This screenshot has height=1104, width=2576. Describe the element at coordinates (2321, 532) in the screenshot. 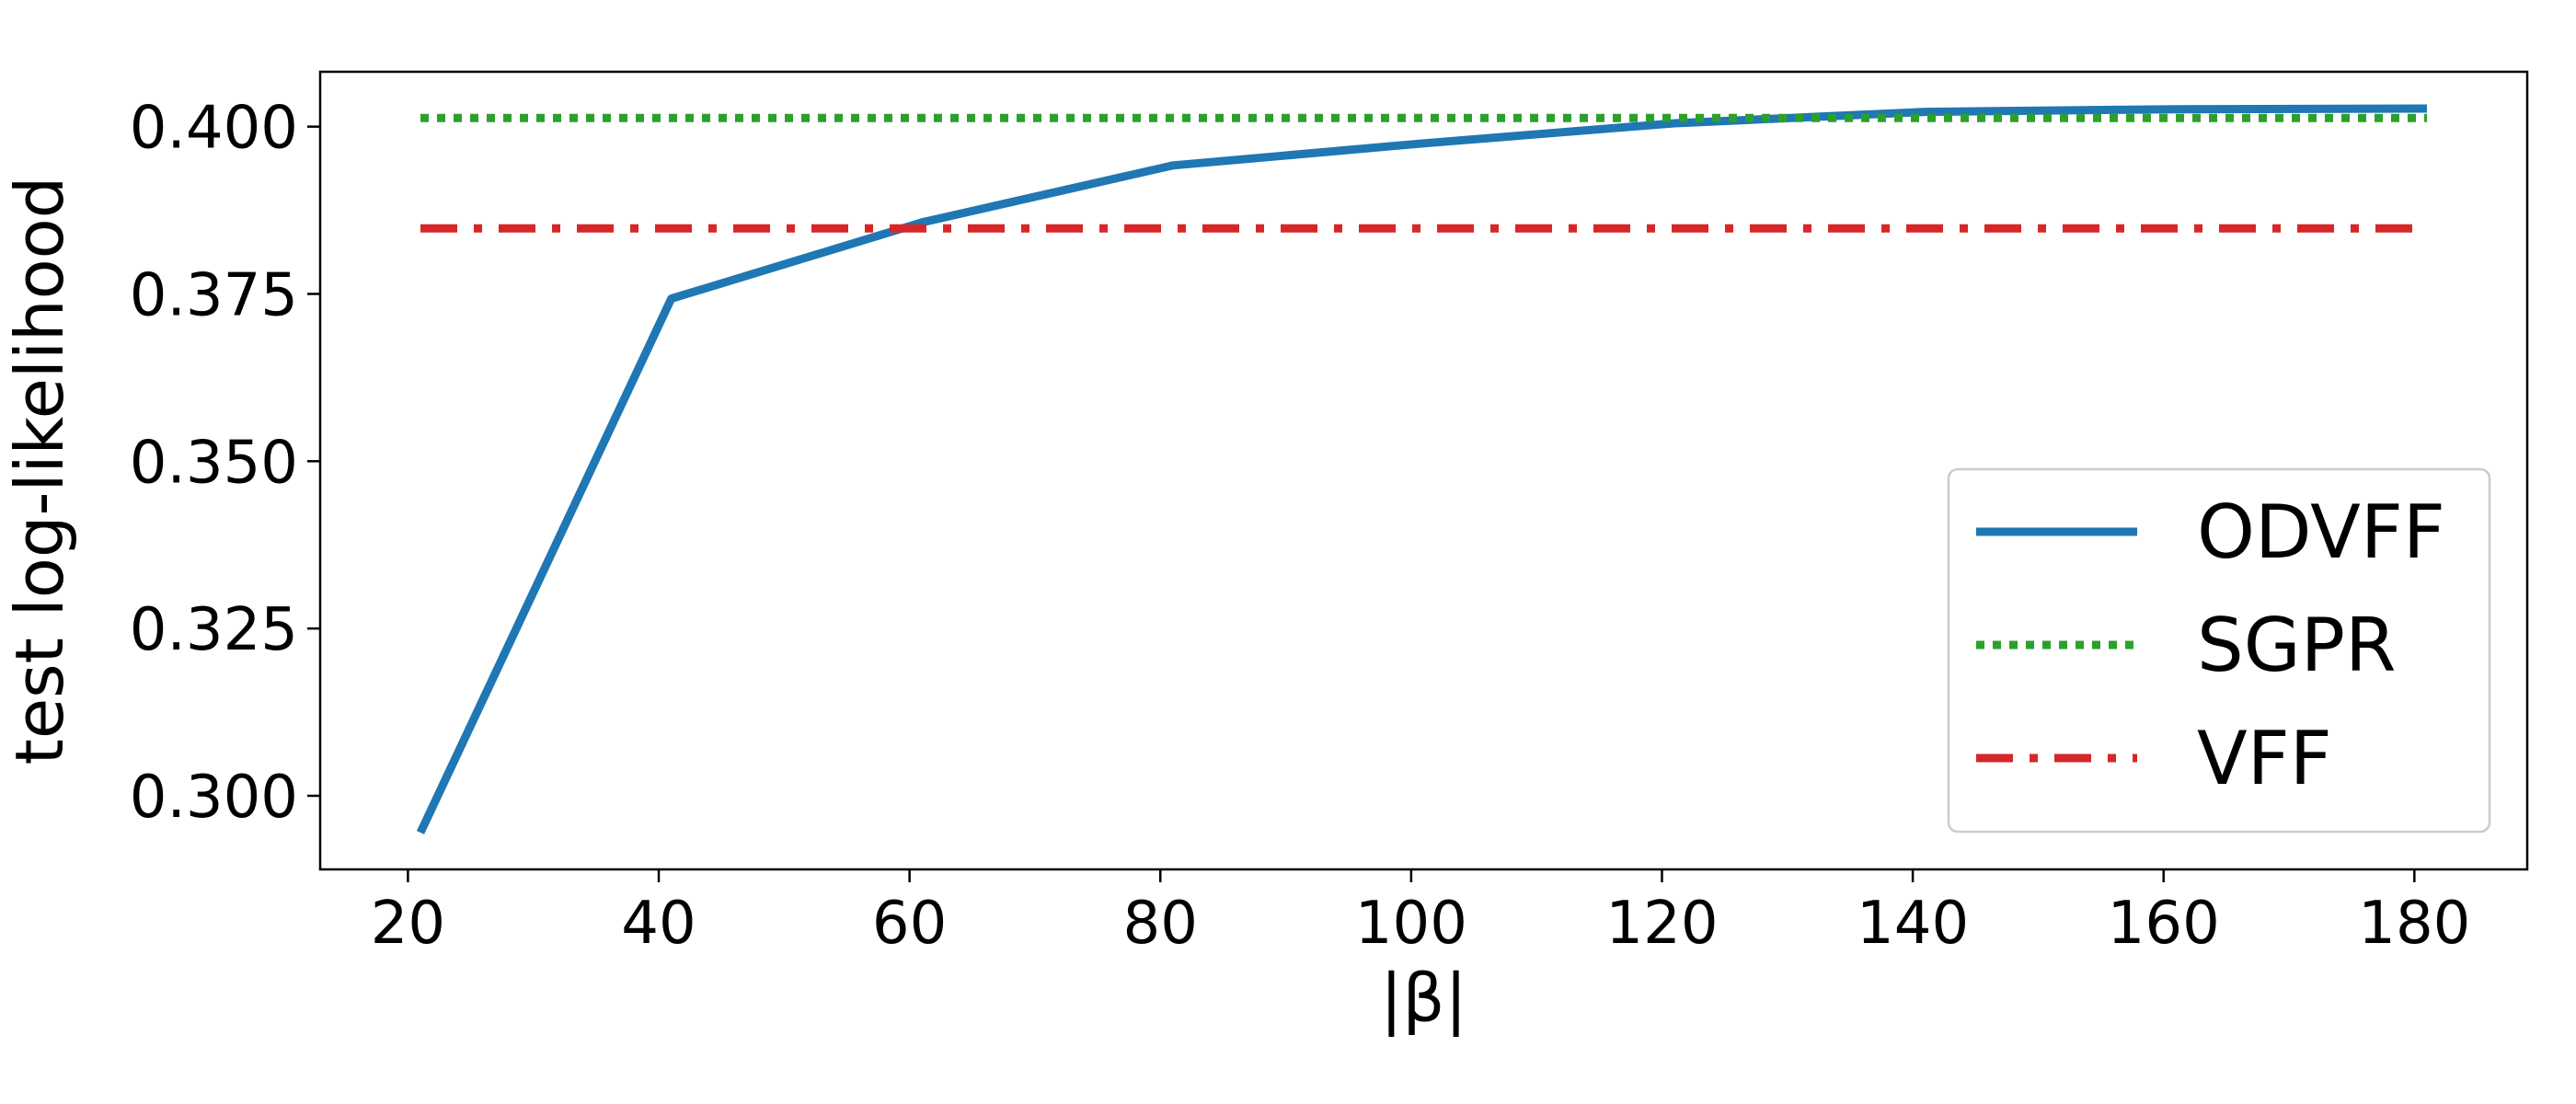

I see `legend-label: ODVFF` at that location.